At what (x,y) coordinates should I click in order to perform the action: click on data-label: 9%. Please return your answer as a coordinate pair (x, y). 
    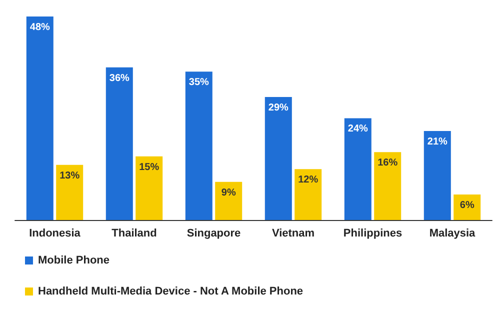
    Looking at the image, I should click on (228, 192).